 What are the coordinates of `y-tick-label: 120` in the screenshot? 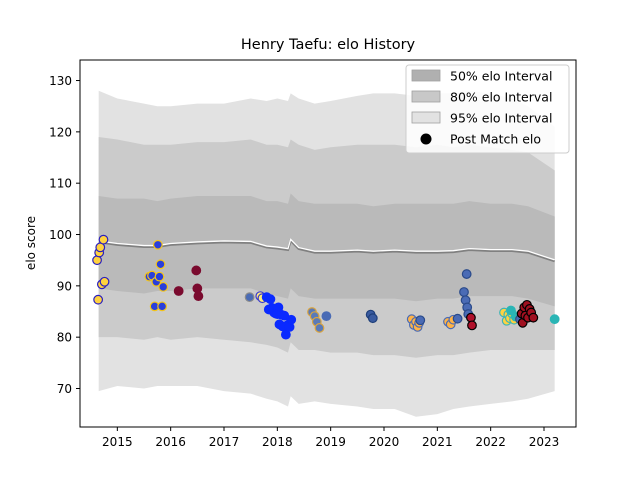 It's located at (60, 132).